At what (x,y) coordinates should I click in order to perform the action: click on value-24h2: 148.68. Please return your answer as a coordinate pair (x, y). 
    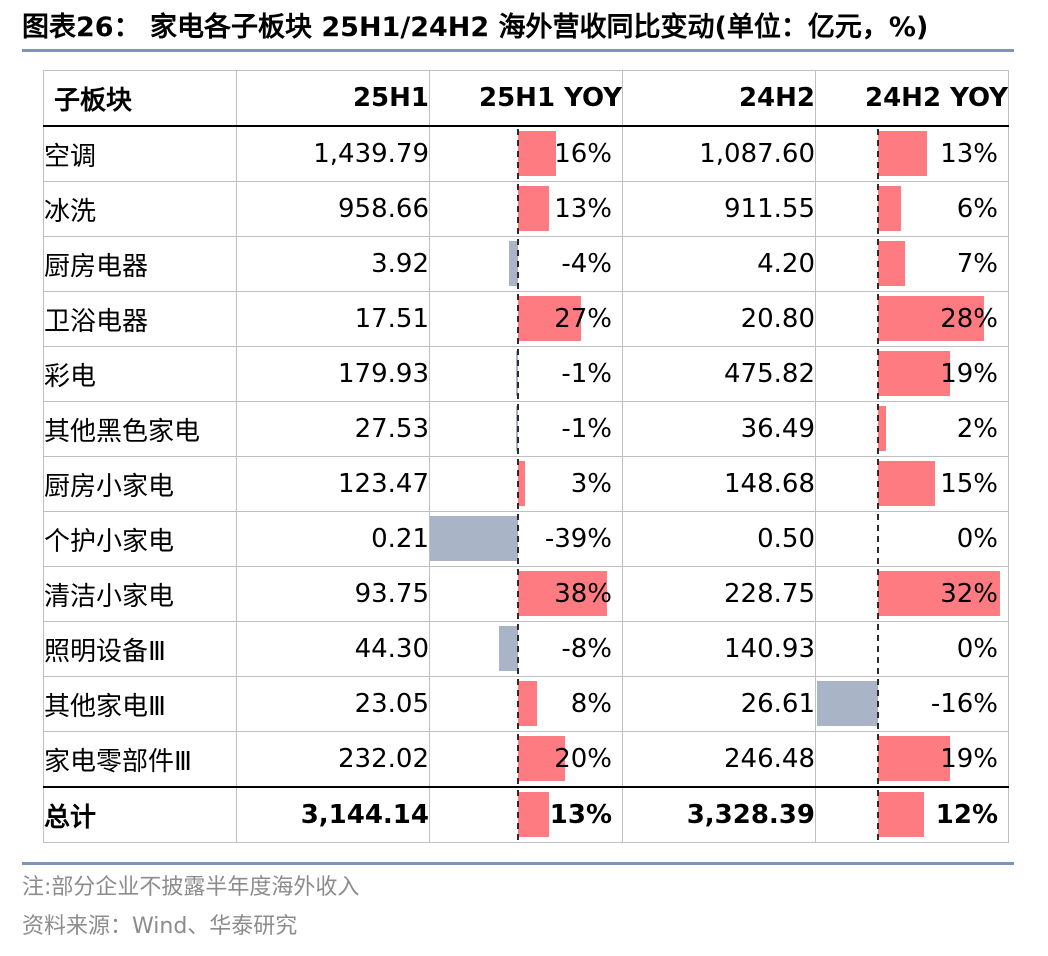
    Looking at the image, I should click on (719, 484).